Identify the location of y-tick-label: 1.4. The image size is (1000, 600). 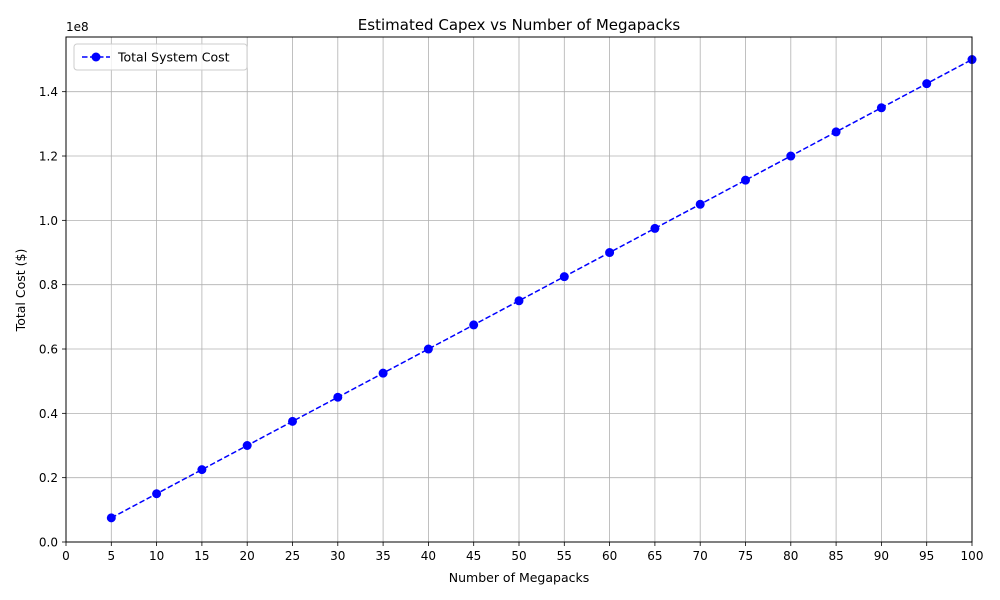
(48, 92).